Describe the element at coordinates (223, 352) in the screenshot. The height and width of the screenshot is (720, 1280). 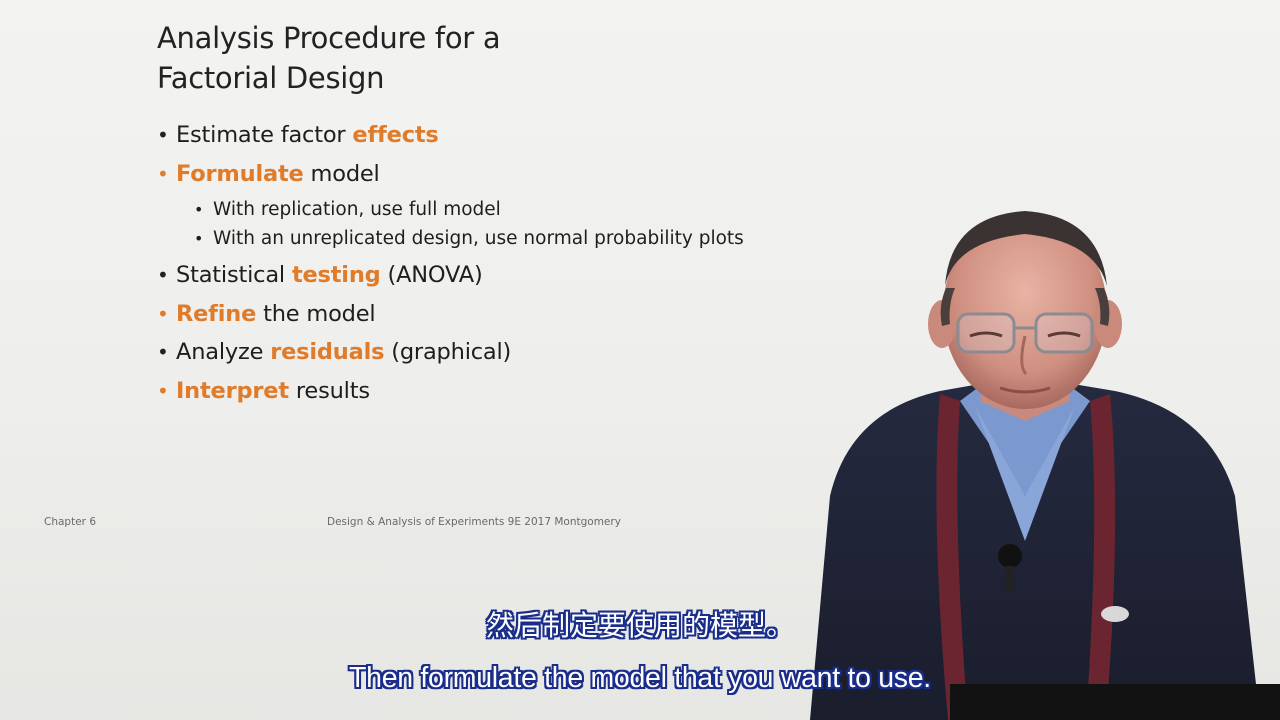
I see `bullet-text: Analyze` at that location.